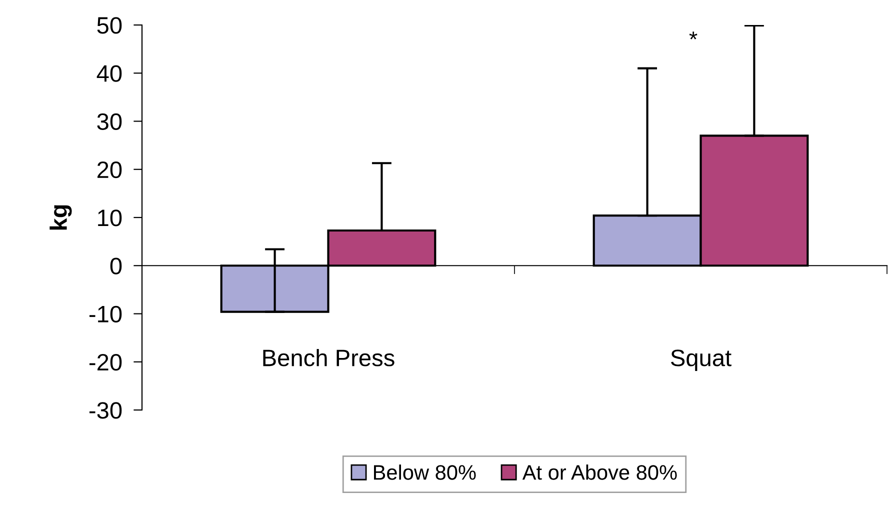  Describe the element at coordinates (701, 360) in the screenshot. I see `x-tick-label: Squat` at that location.